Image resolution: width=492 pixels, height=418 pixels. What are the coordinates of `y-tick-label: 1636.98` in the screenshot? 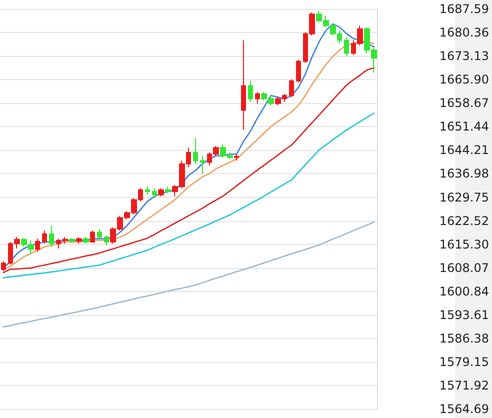 It's located at (464, 173).